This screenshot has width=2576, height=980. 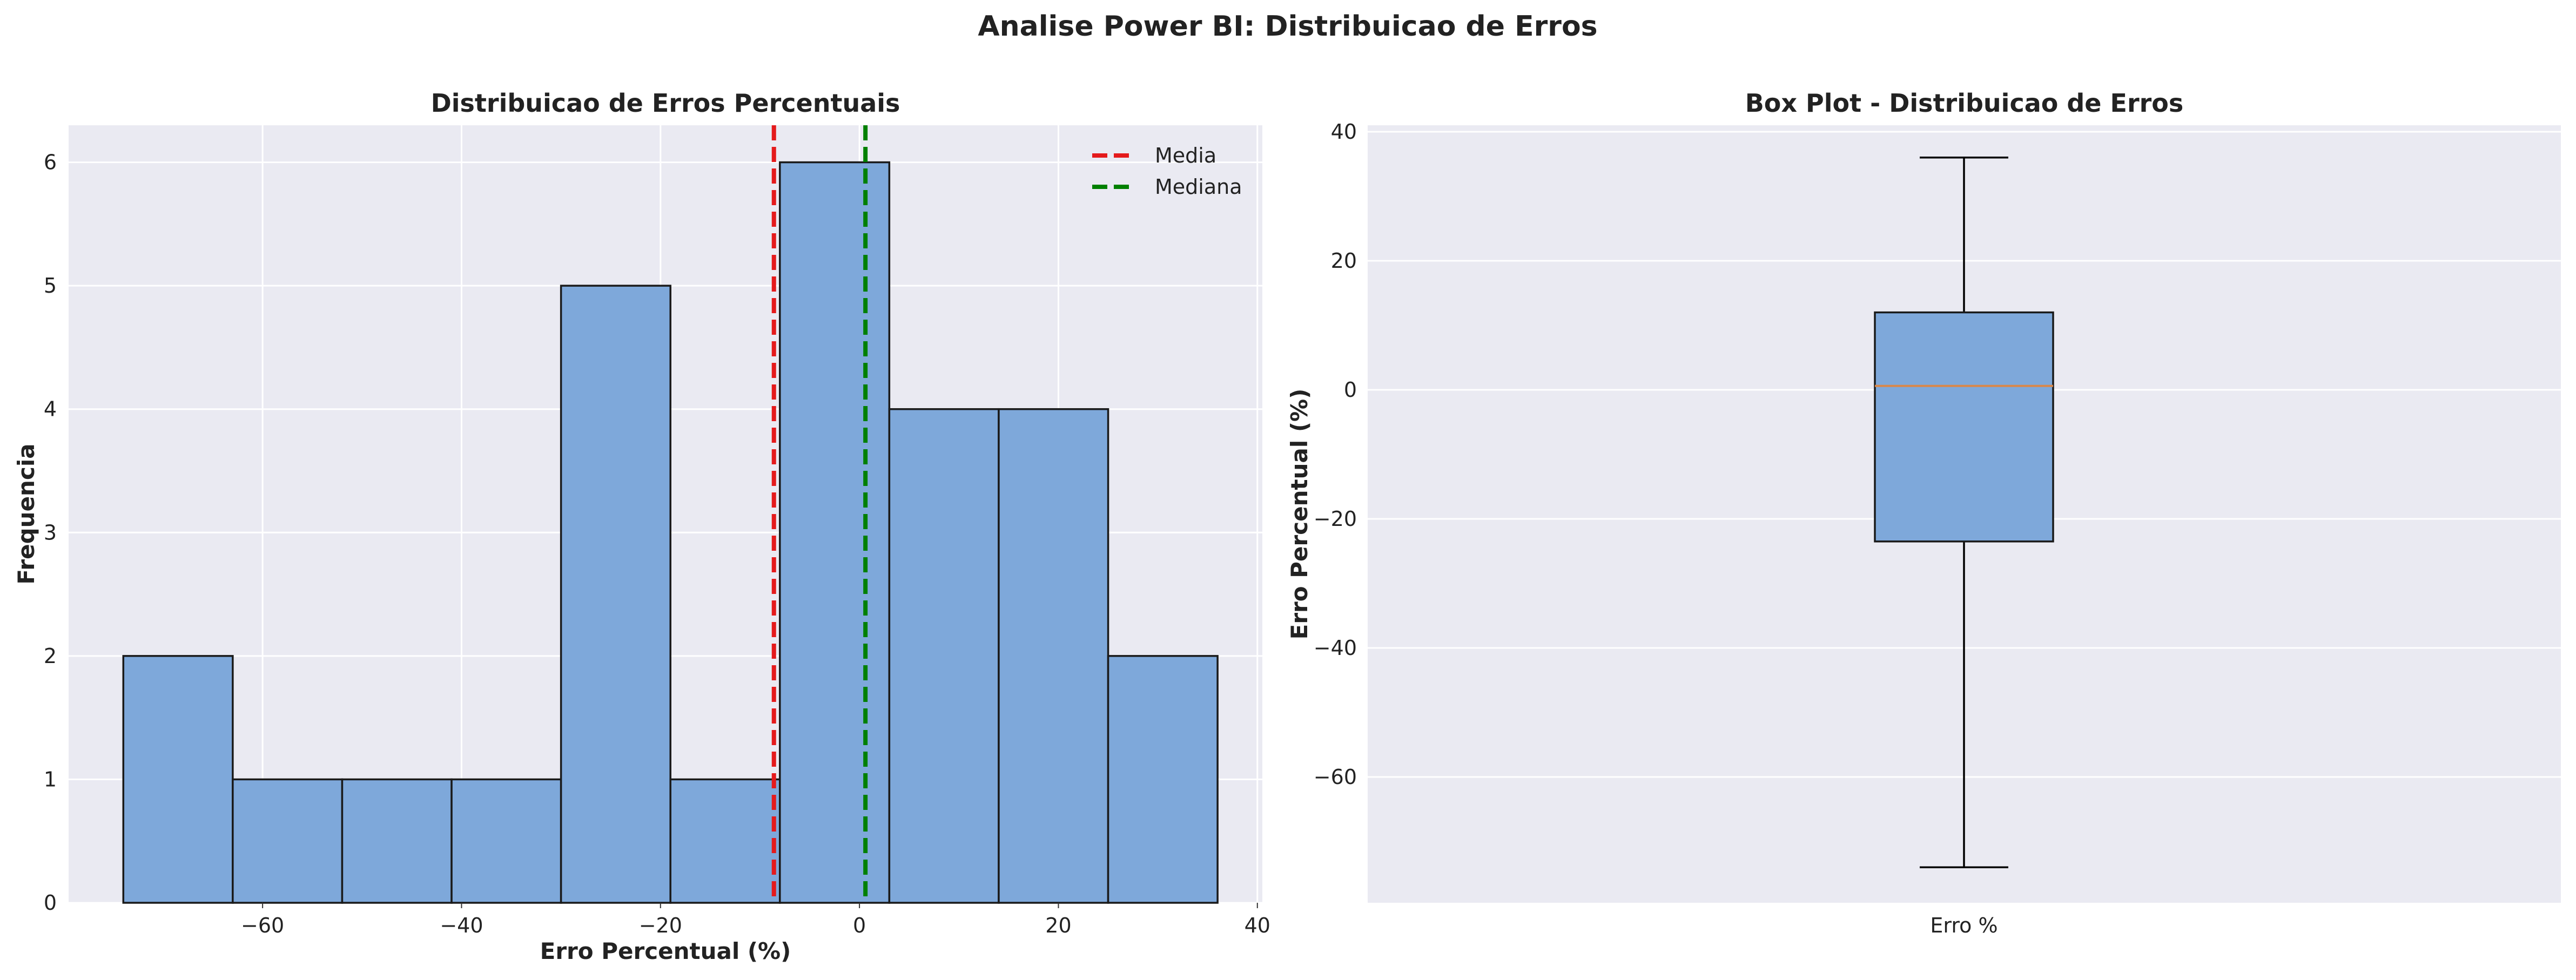 What do you see at coordinates (665, 103) in the screenshot?
I see `chart-title: Distribuicao de Erros Percentuais` at bounding box center [665, 103].